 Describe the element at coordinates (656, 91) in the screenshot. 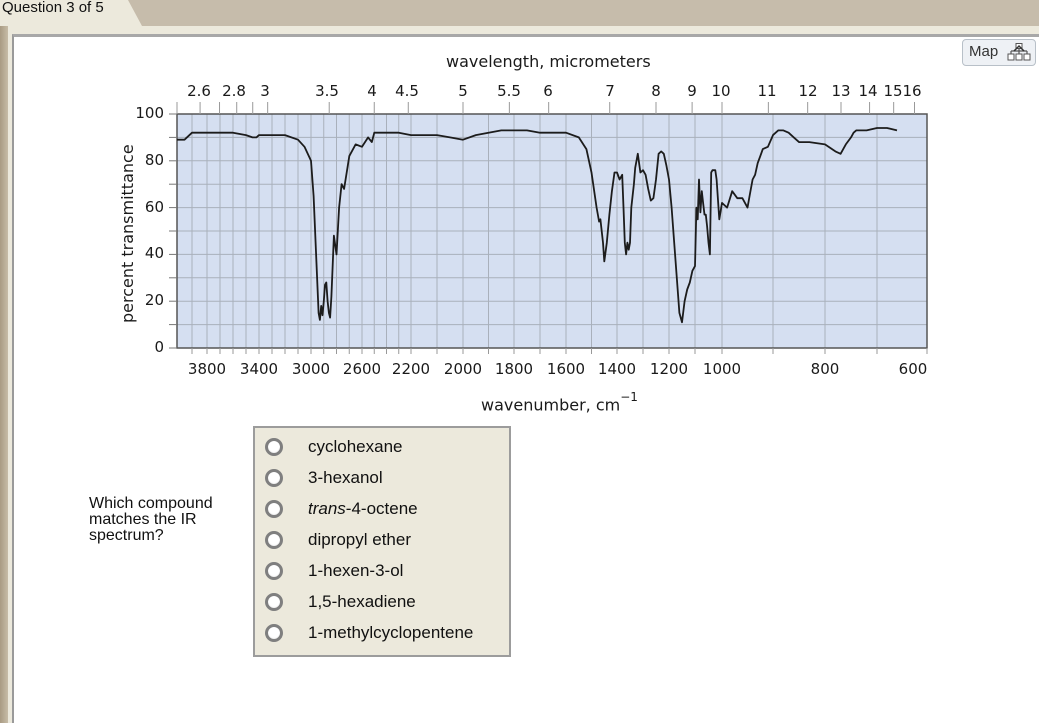

I see `top-tick-label: 8` at that location.